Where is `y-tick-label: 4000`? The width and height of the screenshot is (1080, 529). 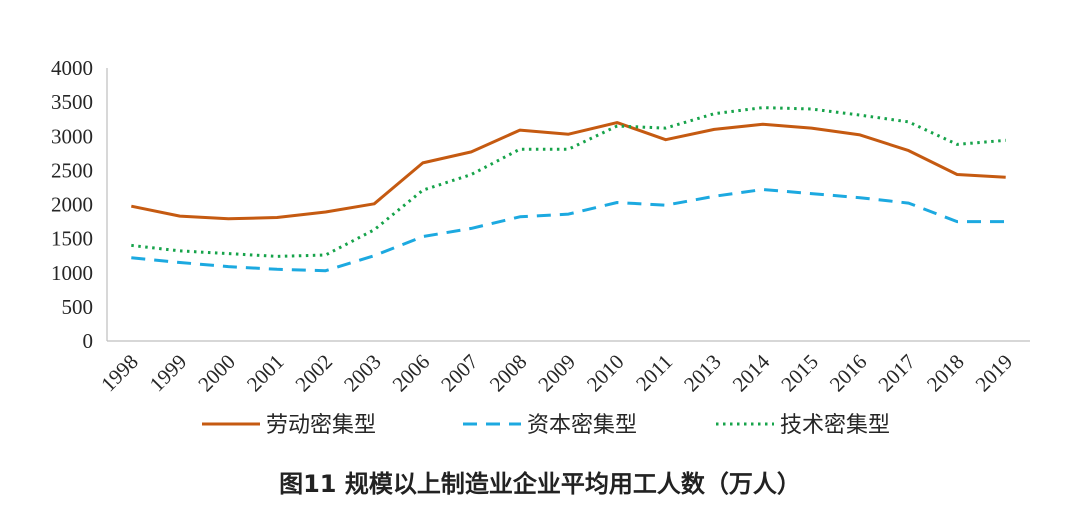 y-tick-label: 4000 is located at coordinates (72, 68).